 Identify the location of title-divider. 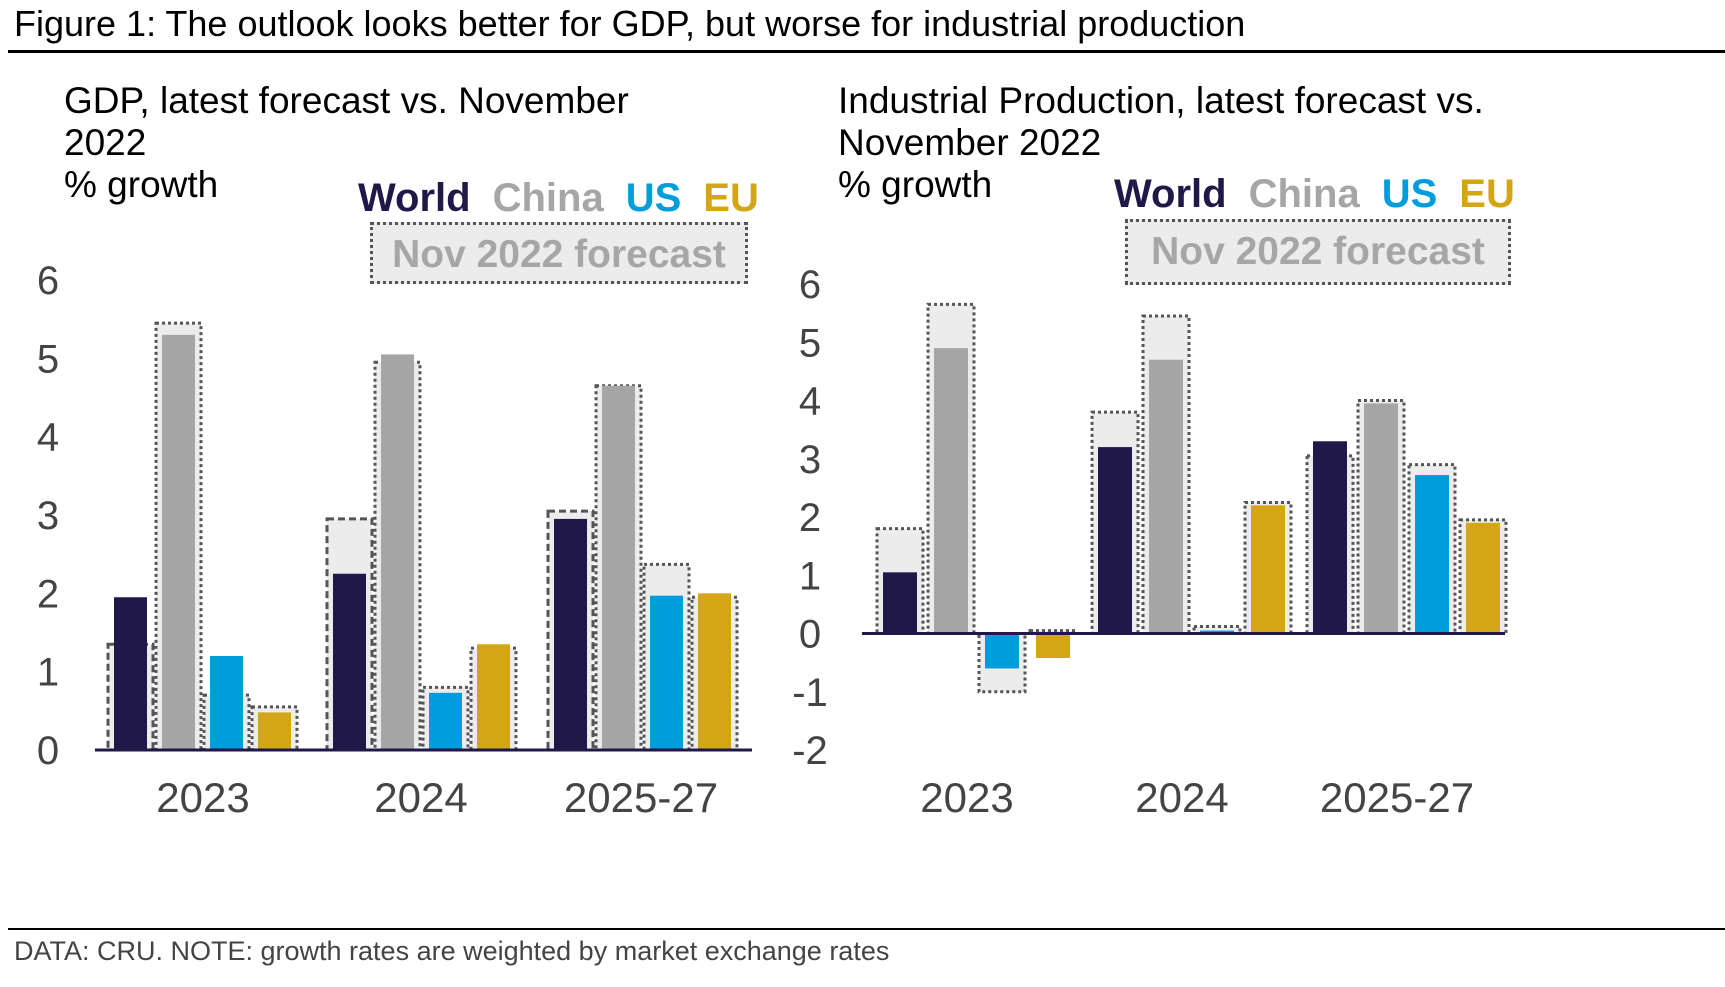
(866, 51).